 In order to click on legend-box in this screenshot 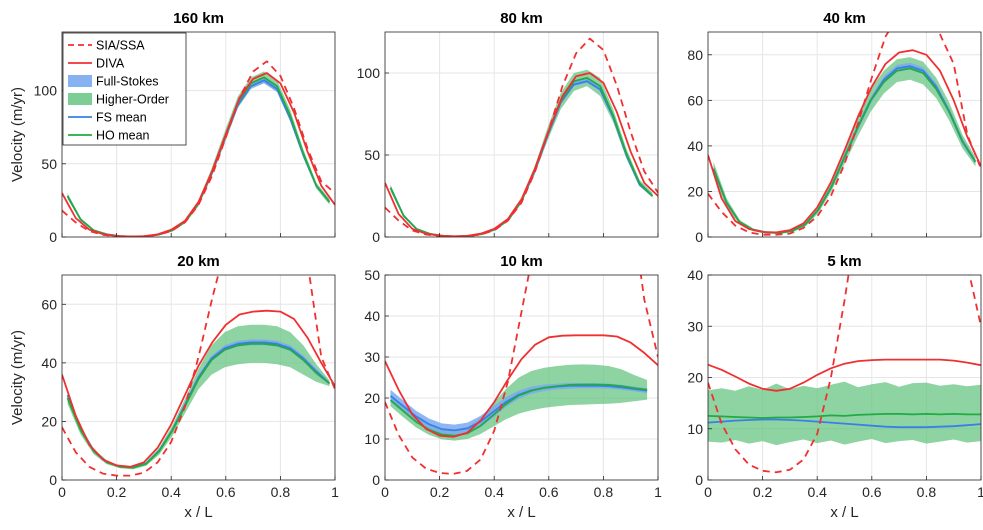, I will do `click(124, 89)`.